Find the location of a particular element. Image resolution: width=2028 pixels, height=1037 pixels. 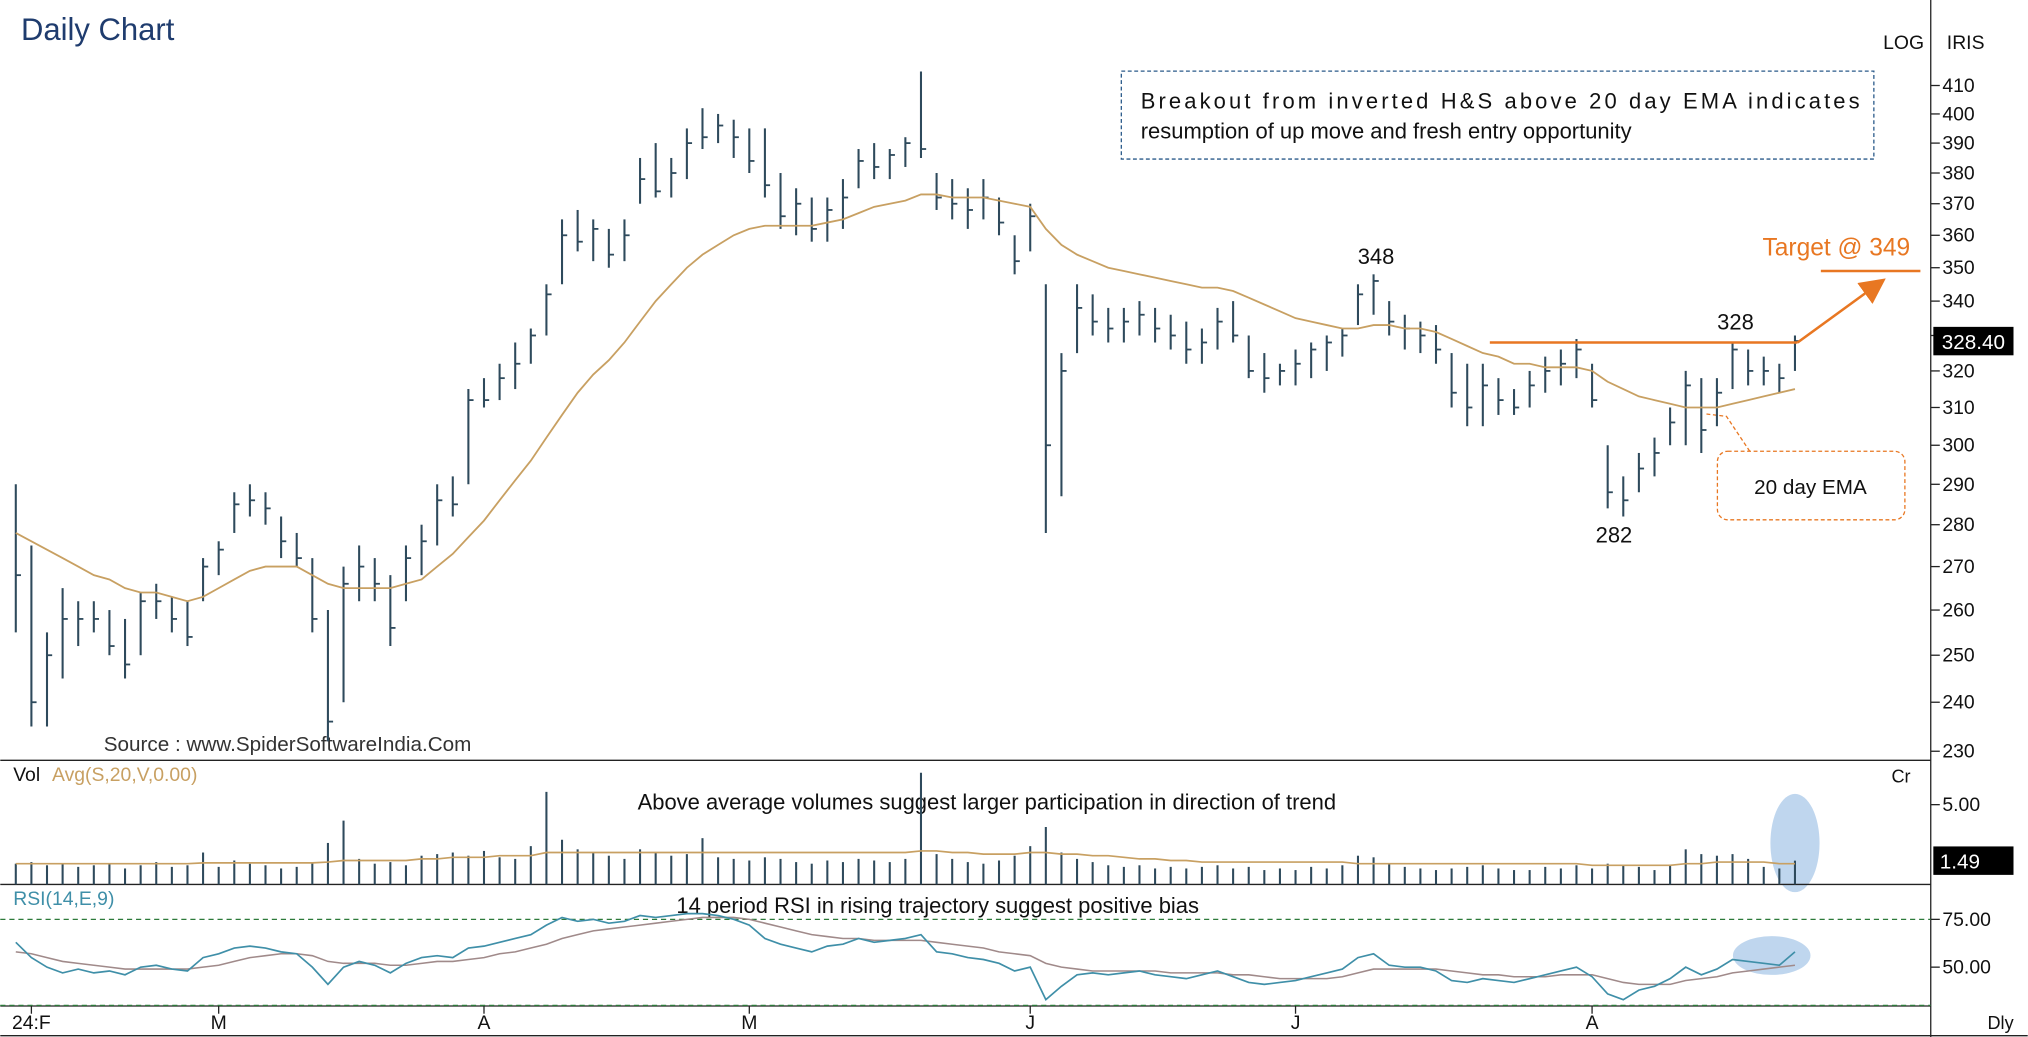

price-tag-label: 328.40 is located at coordinates (1973, 342).